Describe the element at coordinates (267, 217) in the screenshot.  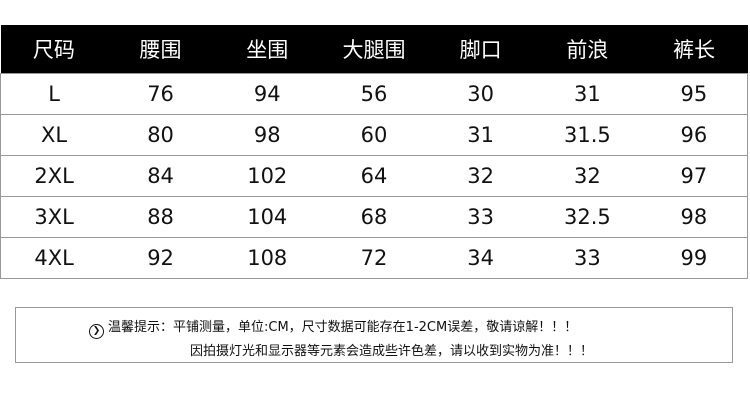
I see `table-cell: 104` at that location.